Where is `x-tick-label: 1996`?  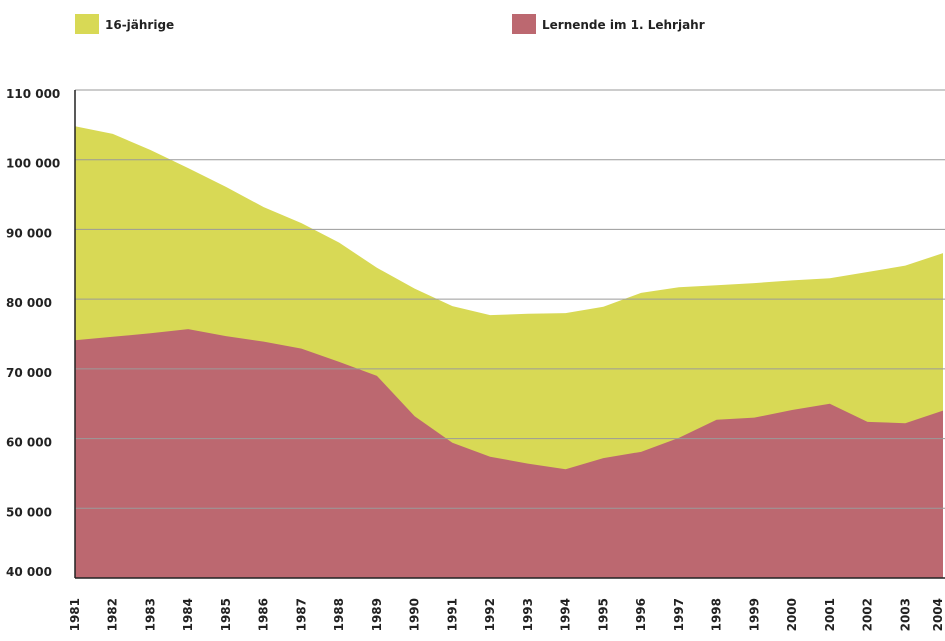 x-tick-label: 1996 is located at coordinates (641, 614).